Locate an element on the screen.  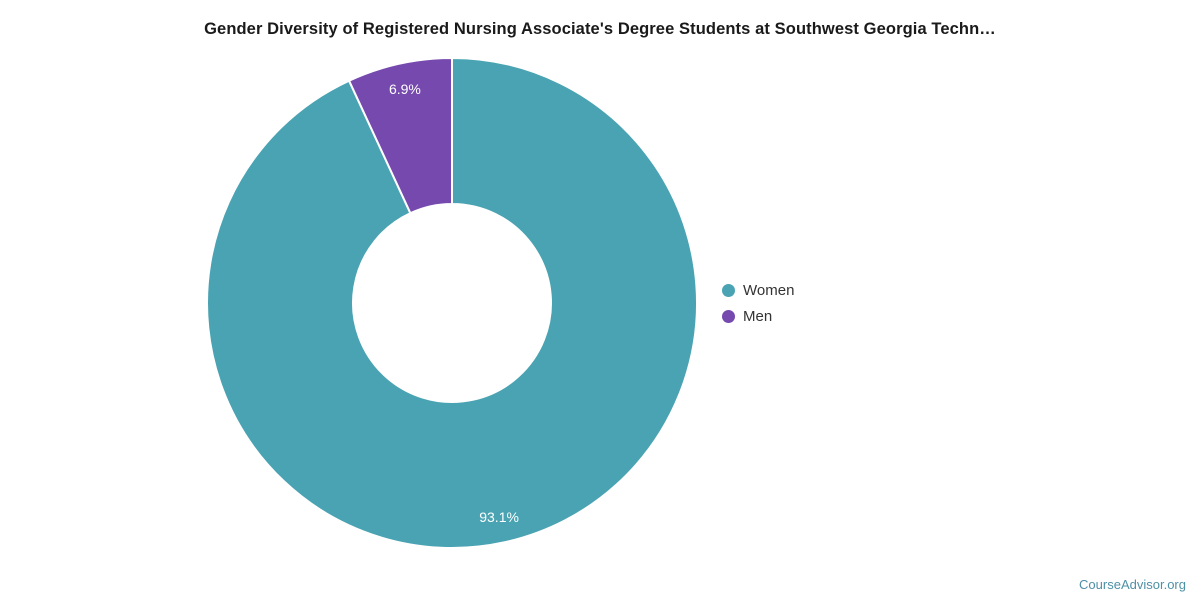
legend-marker-women-icon is located at coordinates (728, 290).